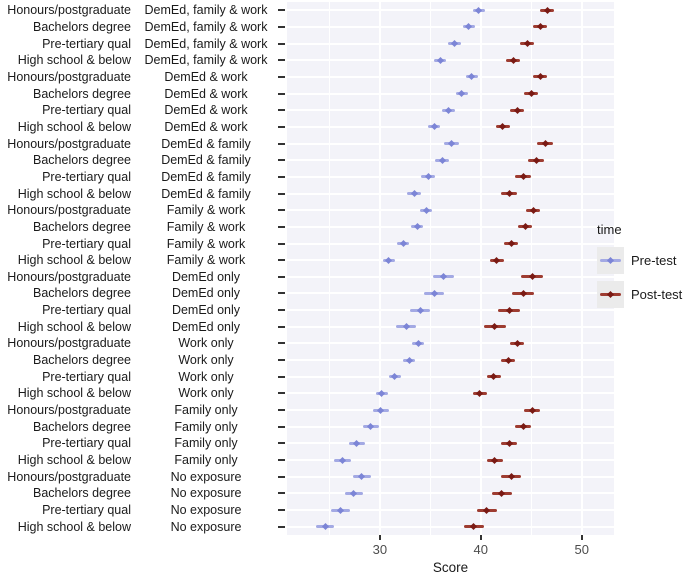 Image resolution: width=685 pixels, height=577 pixels. Describe the element at coordinates (138, 343) in the screenshot. I see `y-axis-row-label: Honours/postgraduate Work only` at that location.